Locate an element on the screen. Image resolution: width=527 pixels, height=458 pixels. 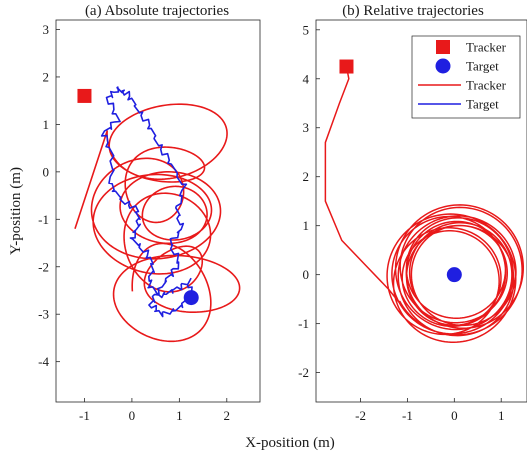
panel-a-y-tick-label: -3 is located at coordinates (43, 314).